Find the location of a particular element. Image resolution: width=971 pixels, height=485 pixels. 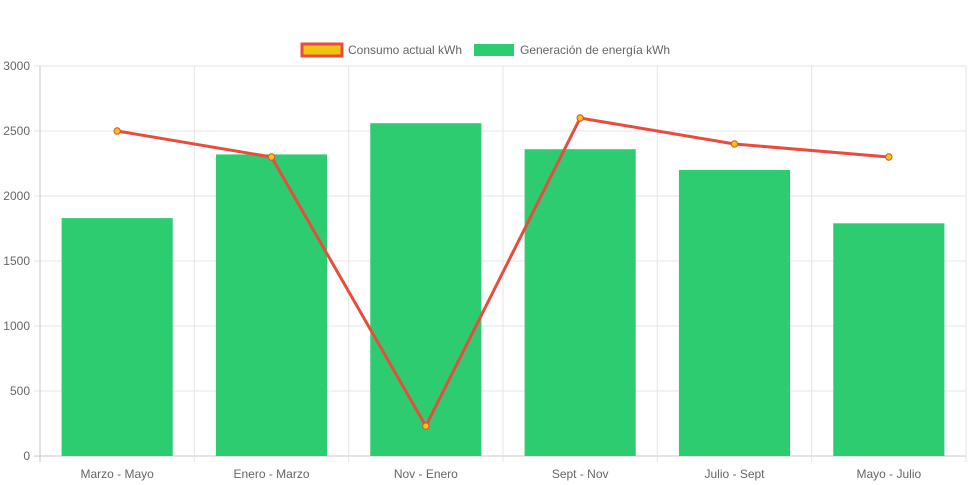

legend-swatch-generacion is located at coordinates (494, 50).